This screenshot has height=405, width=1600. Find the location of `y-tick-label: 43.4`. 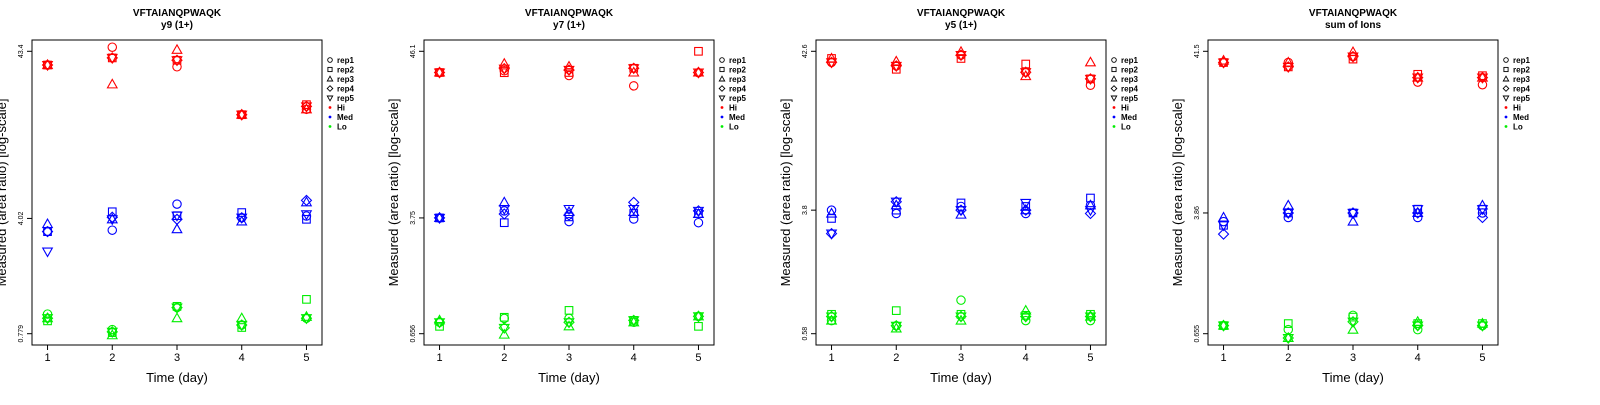

y-tick-label: 43.4 is located at coordinates (21, 51).